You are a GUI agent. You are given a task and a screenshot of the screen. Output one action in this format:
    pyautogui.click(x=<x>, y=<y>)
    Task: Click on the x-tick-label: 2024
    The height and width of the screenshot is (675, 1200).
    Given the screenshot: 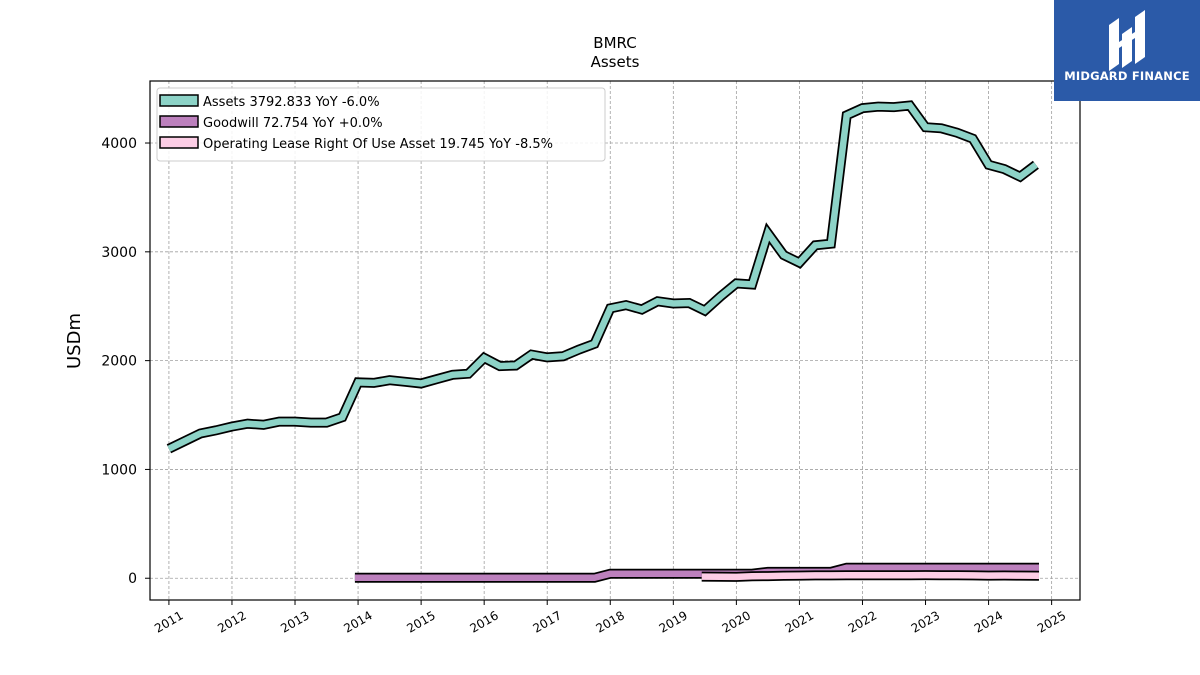 What is the action you would take?
    pyautogui.click(x=988, y=621)
    